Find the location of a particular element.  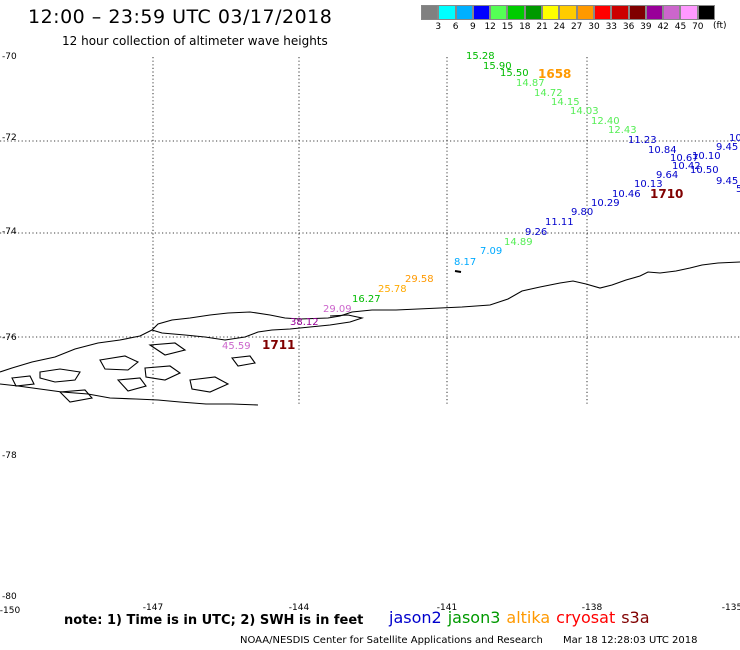

legend-tick: 36 is located at coordinates (628, 27).